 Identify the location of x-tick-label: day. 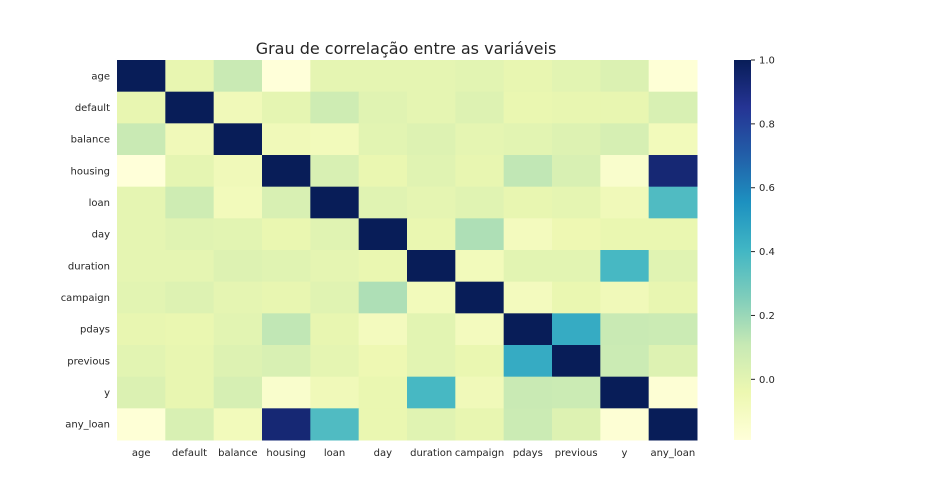
(383, 453).